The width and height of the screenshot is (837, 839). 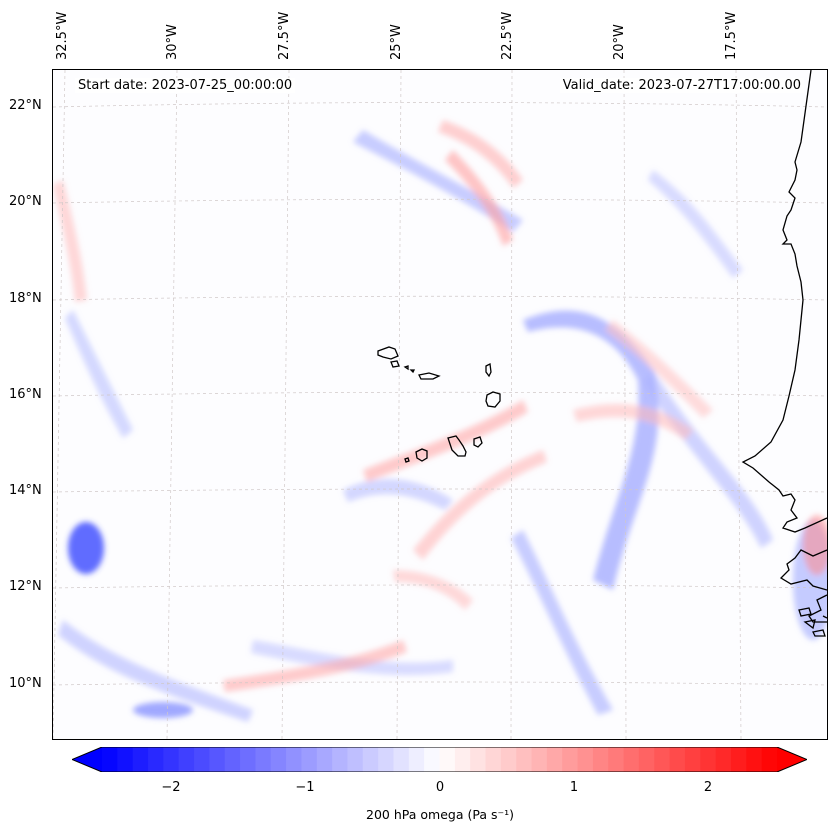 I want to click on lon-tick-label: 17.5°W, so click(x=731, y=35).